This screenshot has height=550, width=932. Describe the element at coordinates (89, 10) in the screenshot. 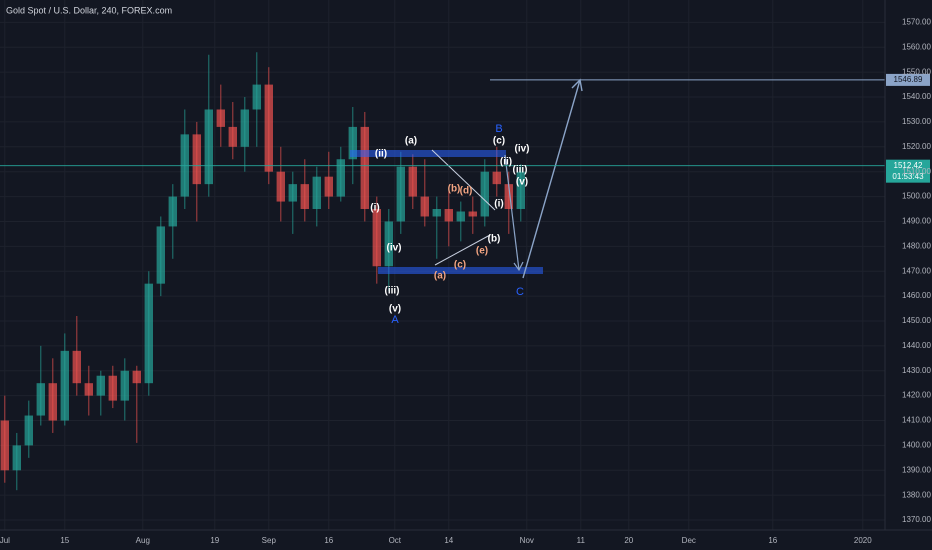

I see `chart-title: Gold Spot / U.S. Dollar, 240, FOREX.com` at that location.